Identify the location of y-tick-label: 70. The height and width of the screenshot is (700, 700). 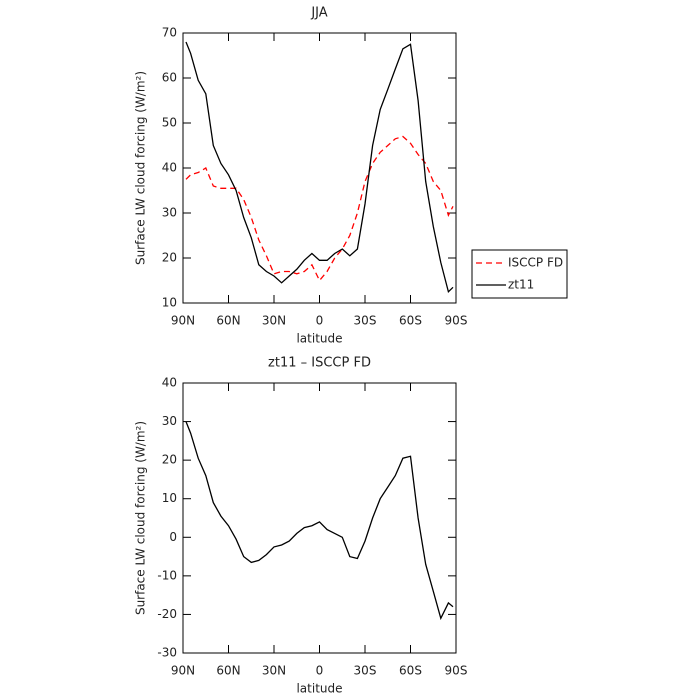
(169, 33).